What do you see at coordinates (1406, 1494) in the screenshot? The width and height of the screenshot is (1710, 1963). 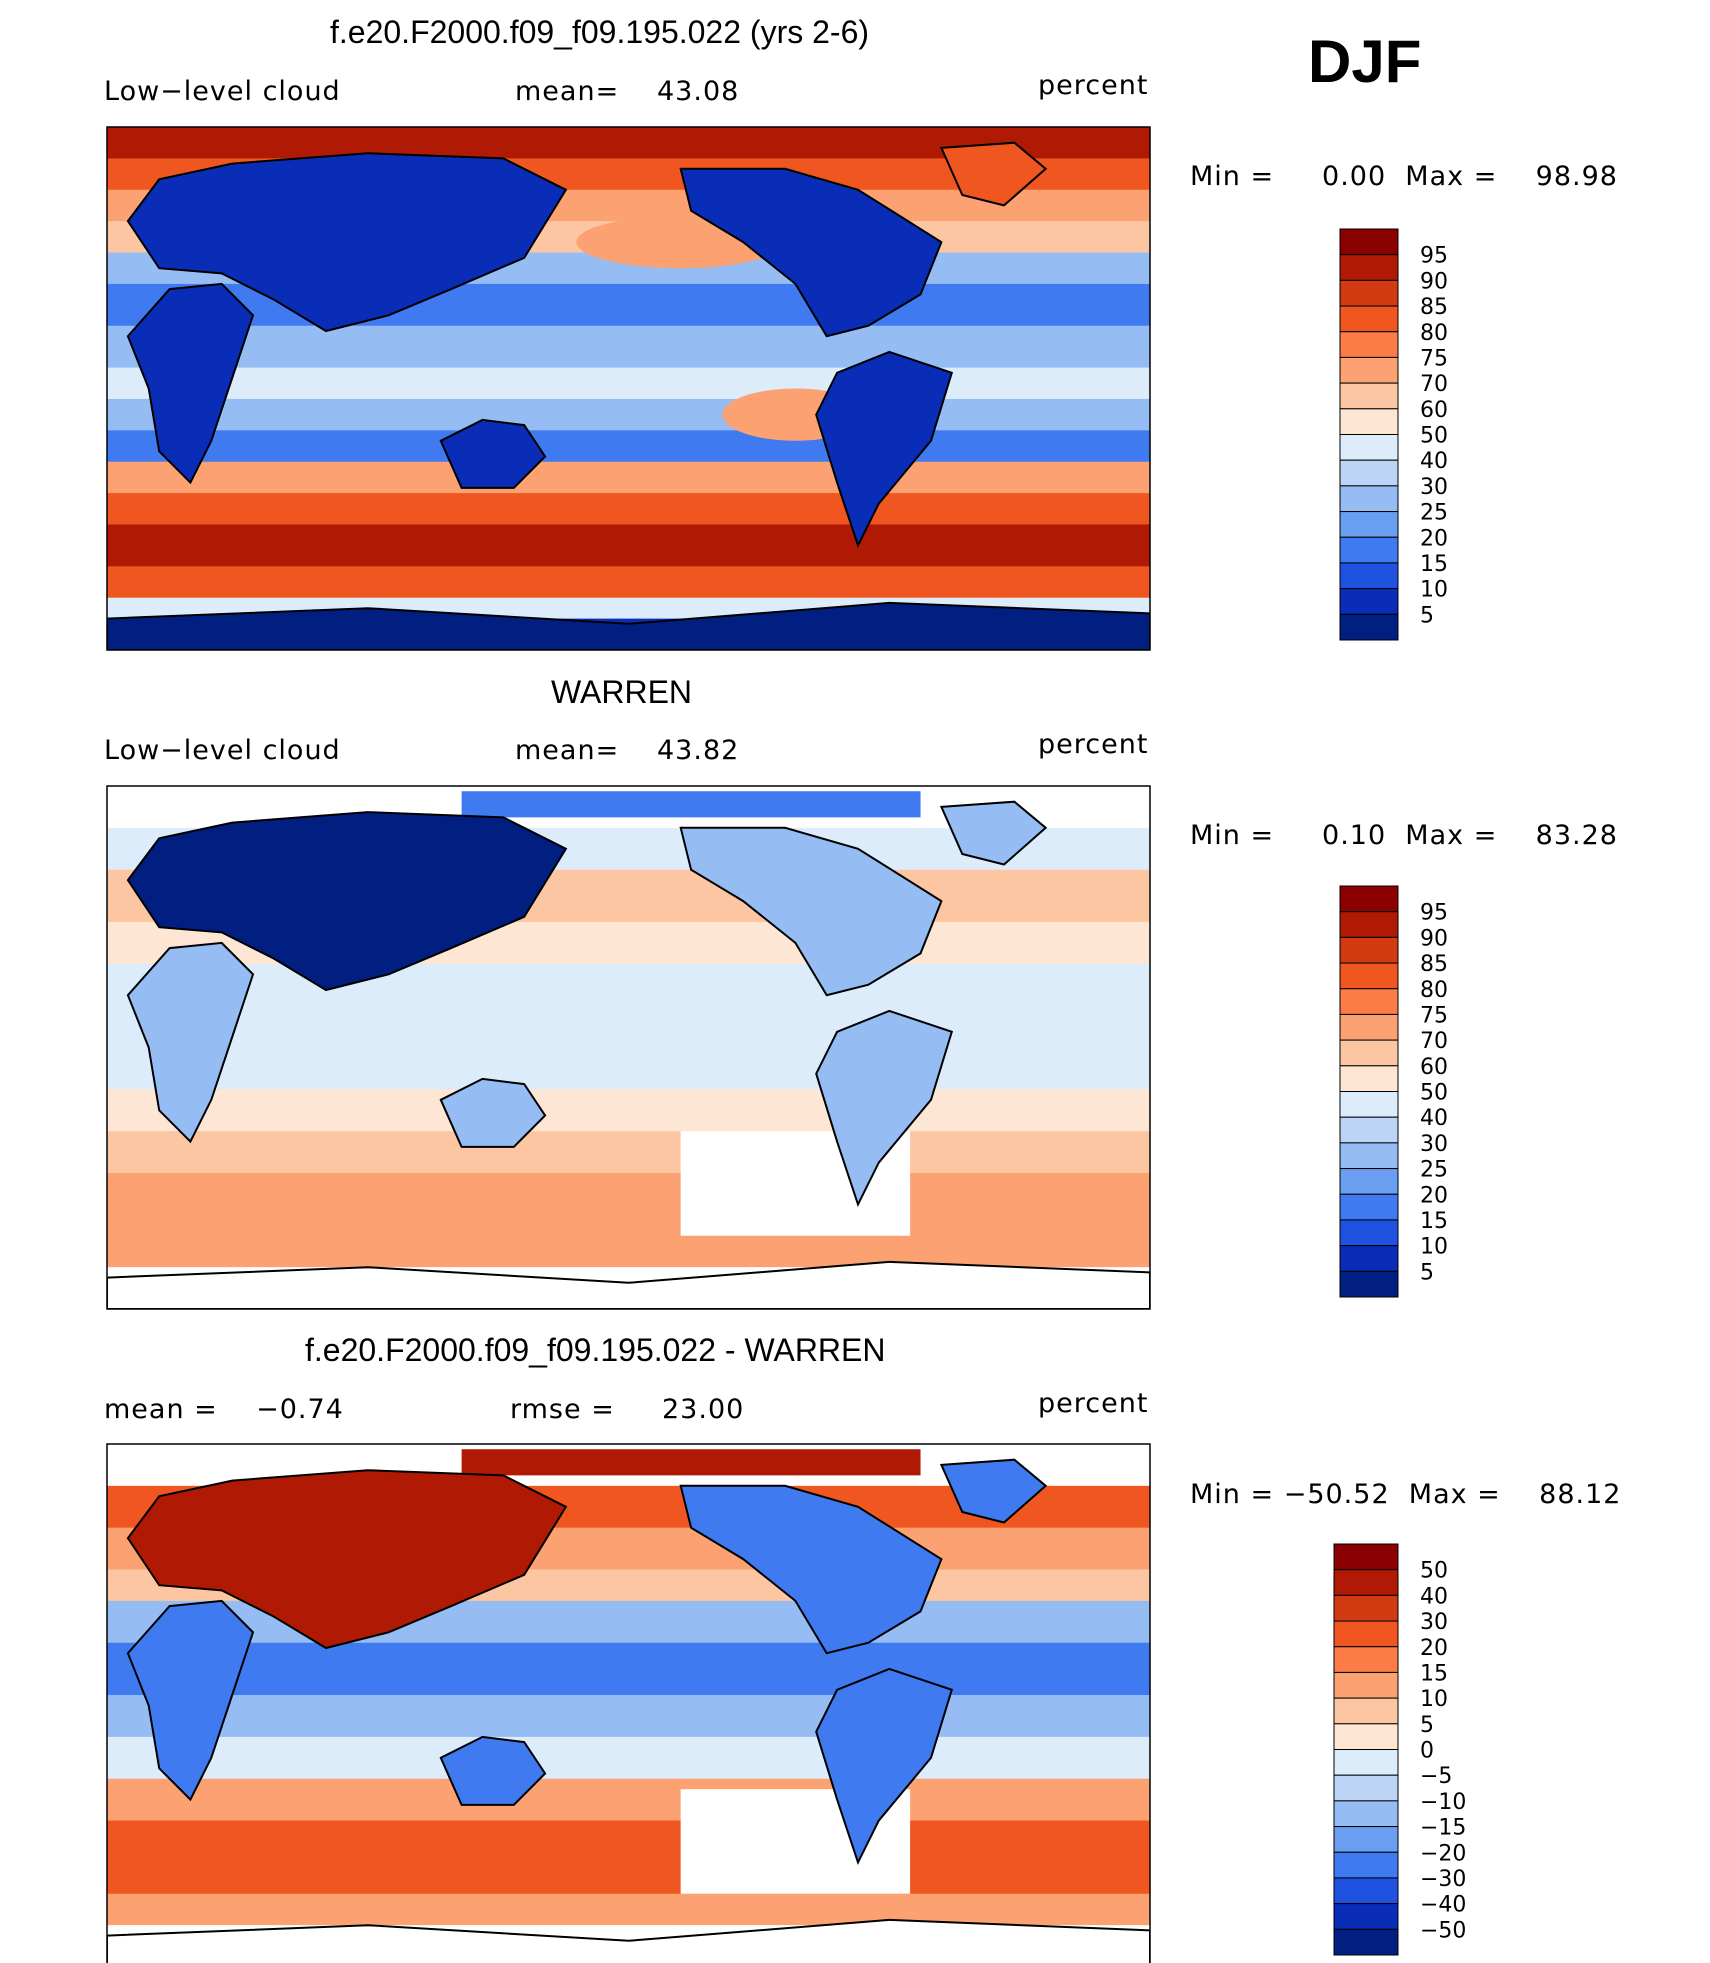 I see `panel-3-minmax: Min = −50.52 Max = 88.12` at bounding box center [1406, 1494].